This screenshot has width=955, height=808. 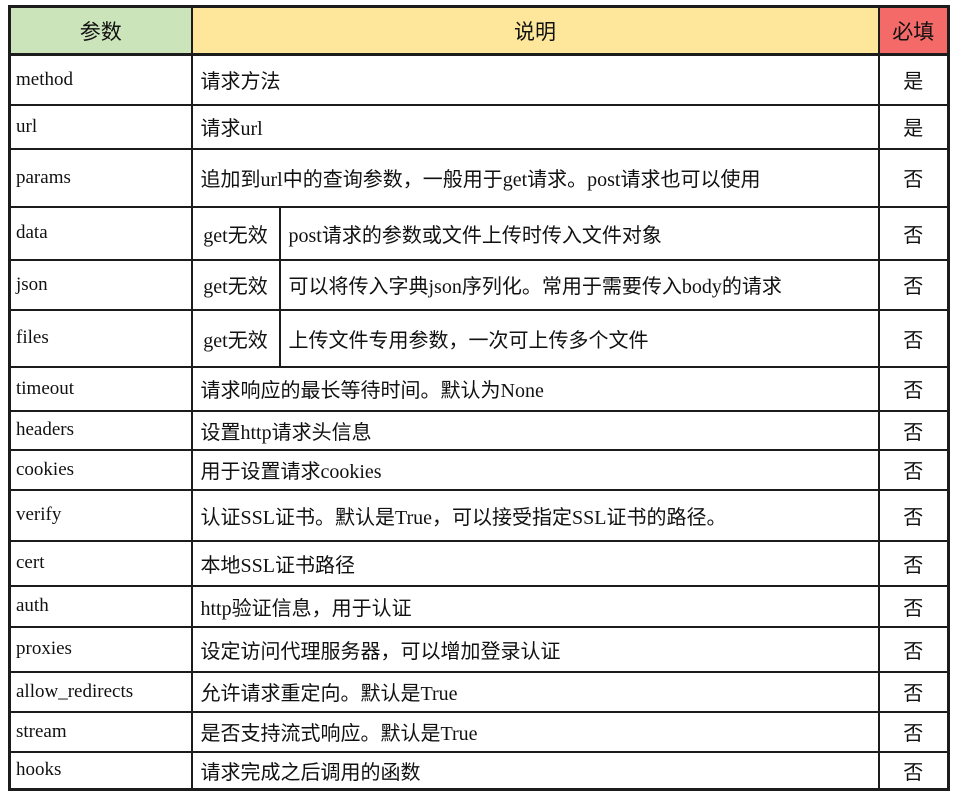 I want to click on column-header-description: 说明, so click(x=535, y=30).